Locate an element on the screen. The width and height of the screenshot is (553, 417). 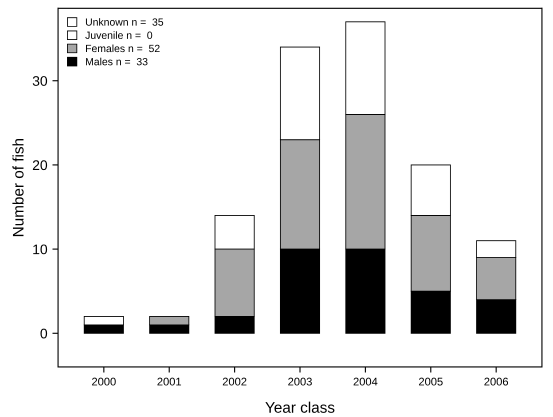
legend-label: Males n = 33 is located at coordinates (117, 62).